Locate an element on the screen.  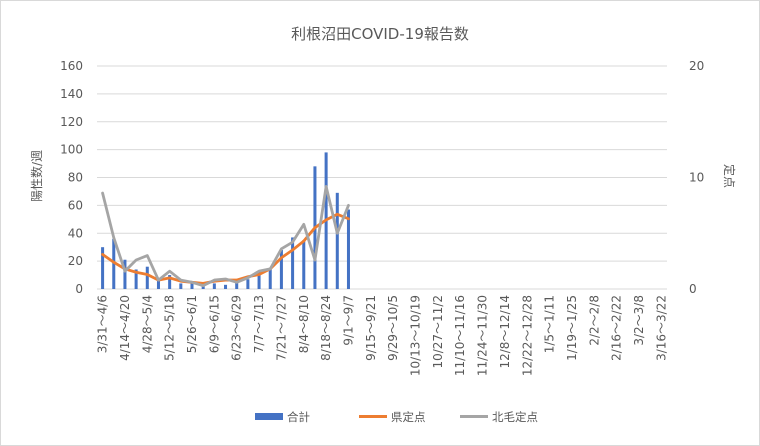
x-tick-label: 4/14～4/20 is located at coordinates (125, 328).